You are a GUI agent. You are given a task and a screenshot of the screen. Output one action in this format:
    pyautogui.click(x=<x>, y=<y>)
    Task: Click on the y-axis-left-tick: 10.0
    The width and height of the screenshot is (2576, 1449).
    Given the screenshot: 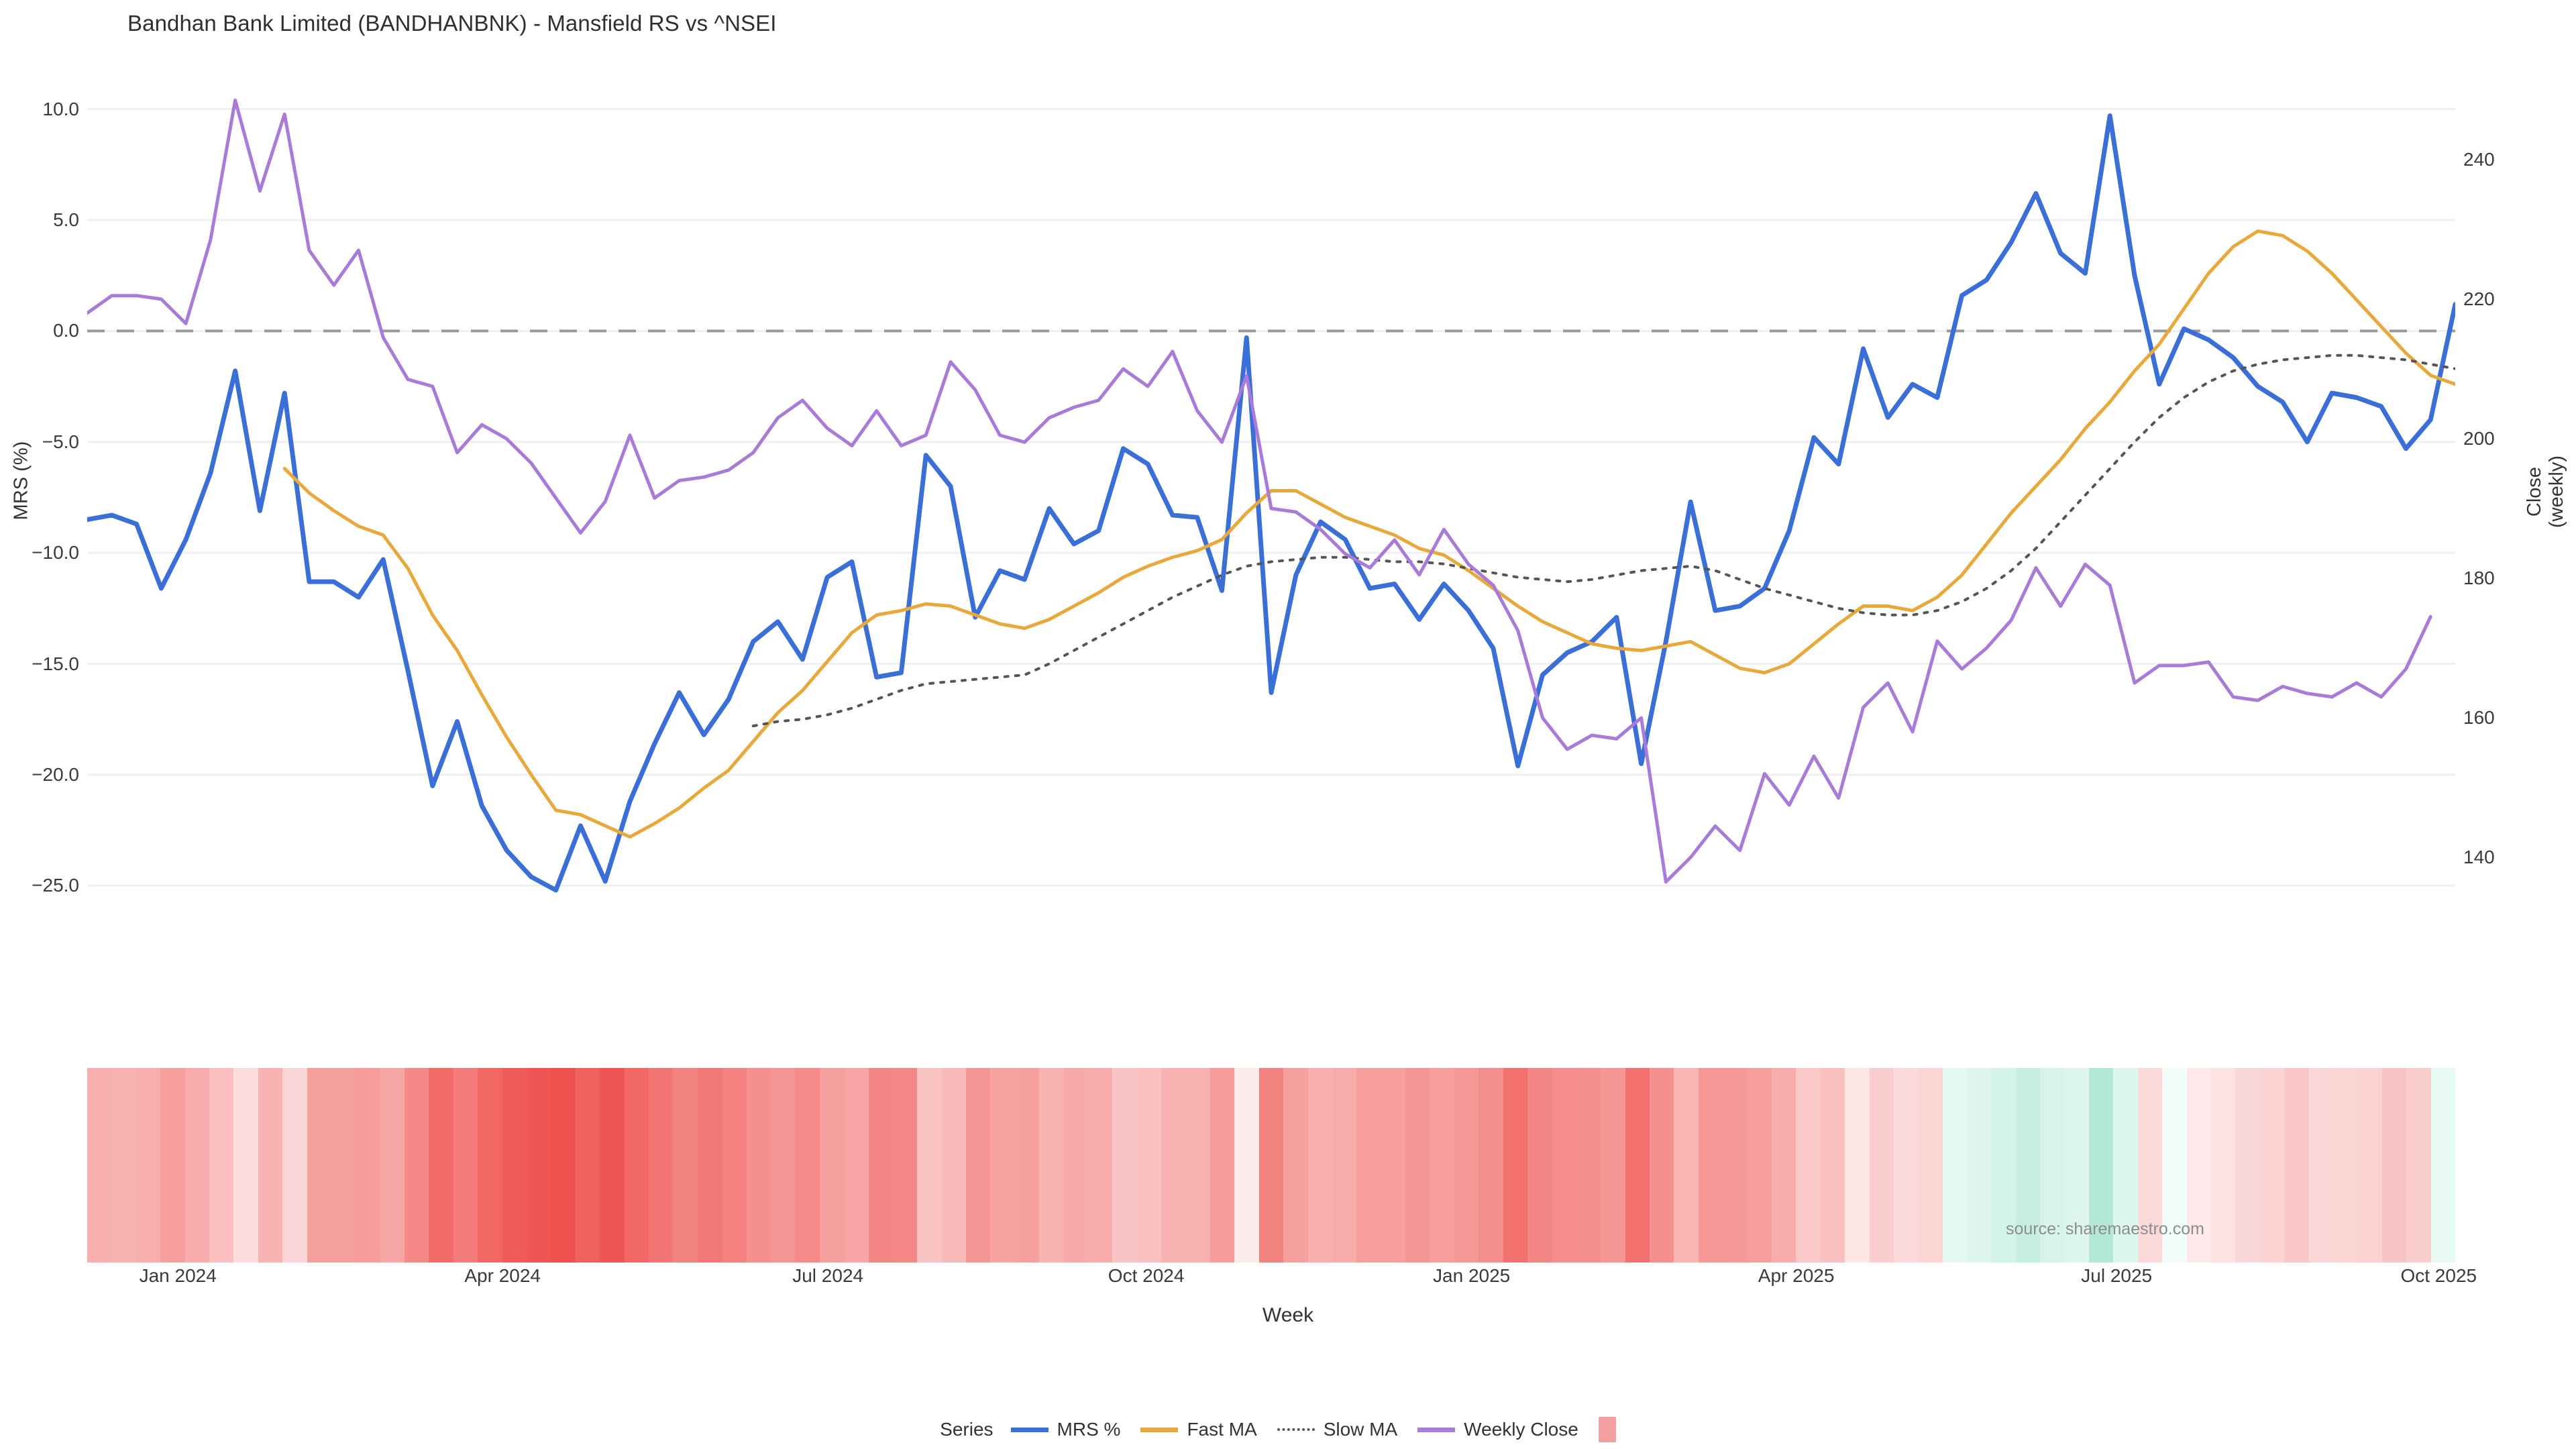 What is the action you would take?
    pyautogui.click(x=61, y=108)
    